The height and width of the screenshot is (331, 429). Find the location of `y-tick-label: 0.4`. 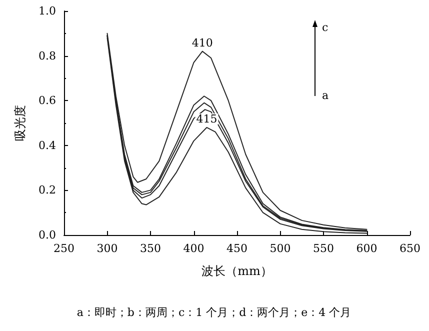

y-tick-label: 0.4 is located at coordinates (47, 145).